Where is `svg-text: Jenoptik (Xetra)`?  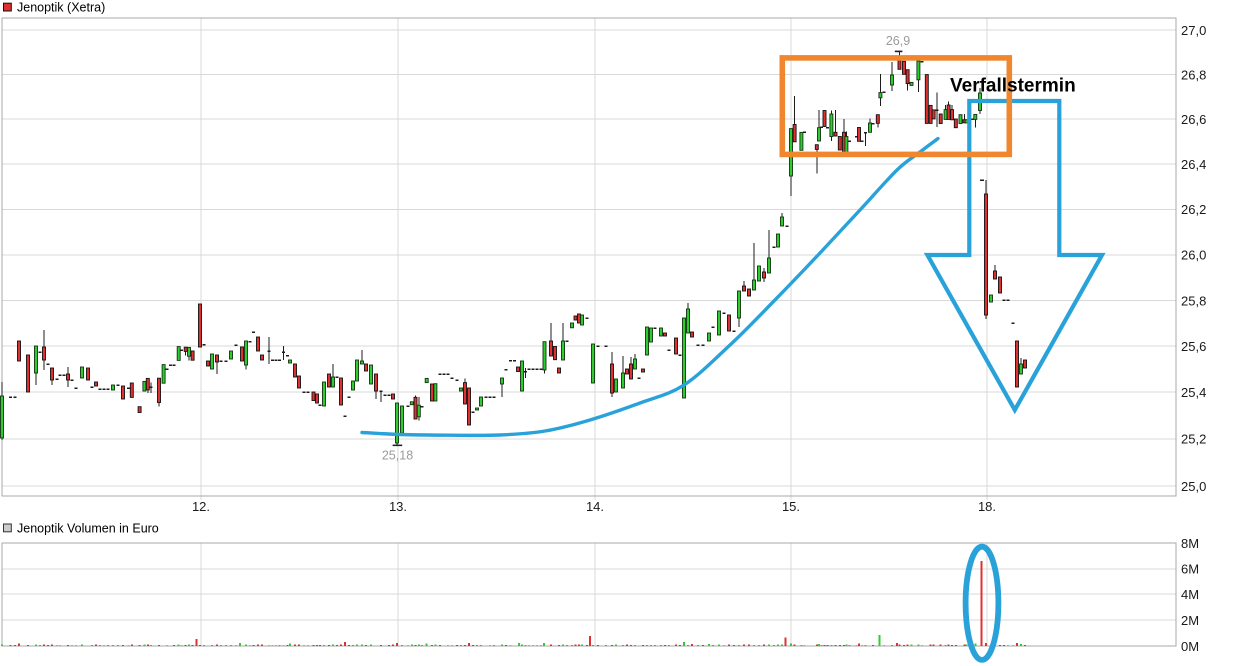 svg-text: Jenoptik (Xetra) is located at coordinates (61, 8).